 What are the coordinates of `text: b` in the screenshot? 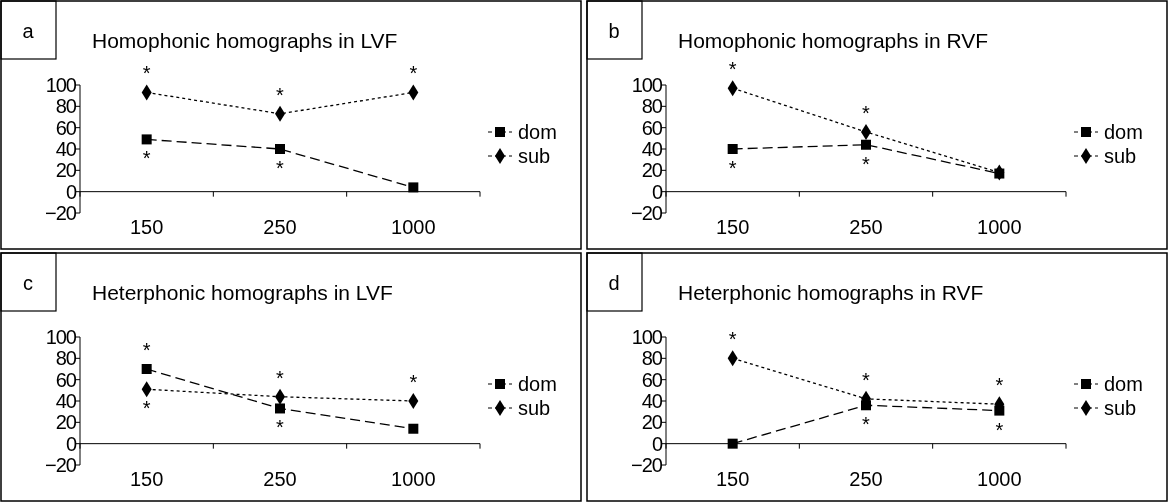 It's located at (614, 31).